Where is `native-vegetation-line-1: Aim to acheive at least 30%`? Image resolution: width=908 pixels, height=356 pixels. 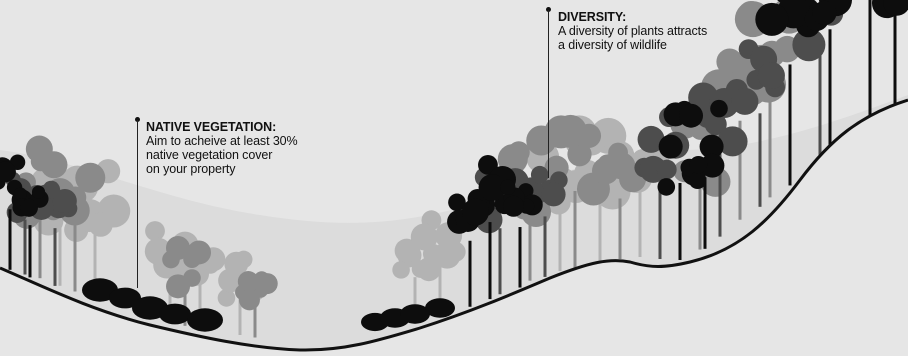
native-vegetation-line-1: Aim to acheive at least 30% is located at coordinates (222, 141).